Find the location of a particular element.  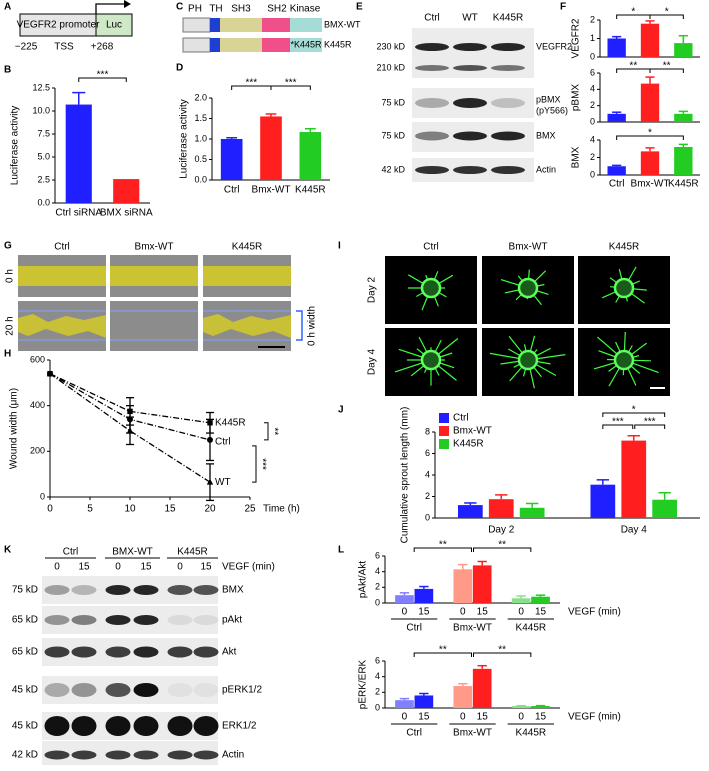

y-tick-label: 10.0 is located at coordinates (41, 110).